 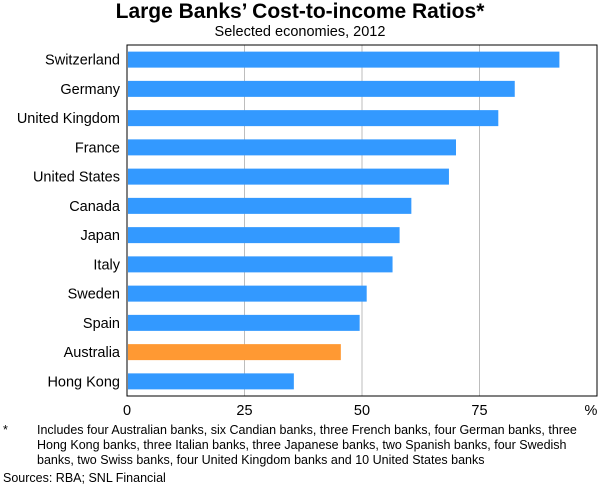 I want to click on category-label-united-kingdom: United Kingdom, so click(x=68, y=119).